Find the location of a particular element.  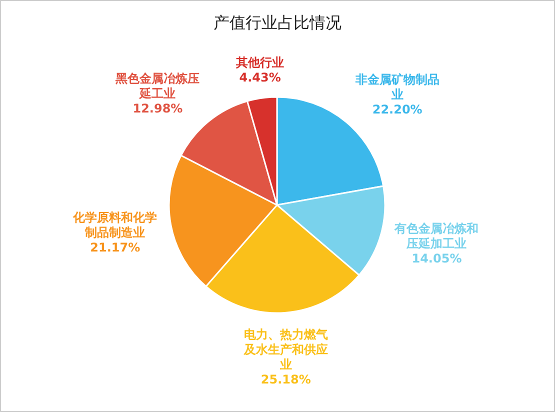

slice-label: 电力、热力燃气及水生产和供应业 is located at coordinates (285, 350).